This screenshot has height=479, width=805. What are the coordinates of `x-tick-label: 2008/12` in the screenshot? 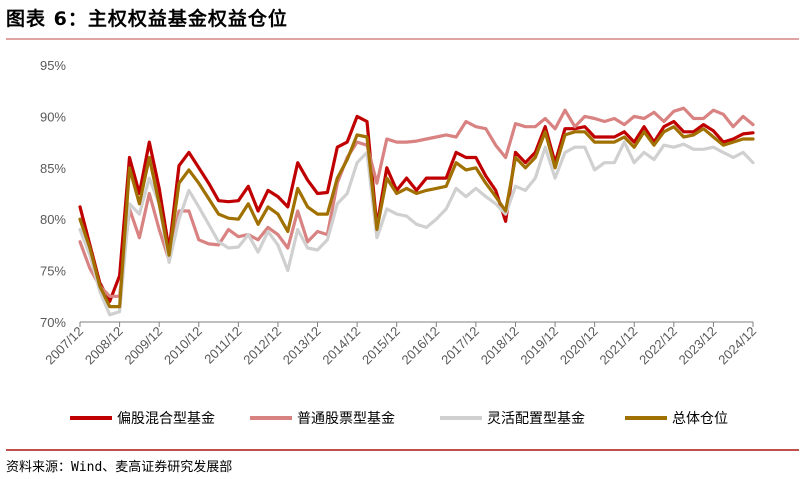 It's located at (104, 346).